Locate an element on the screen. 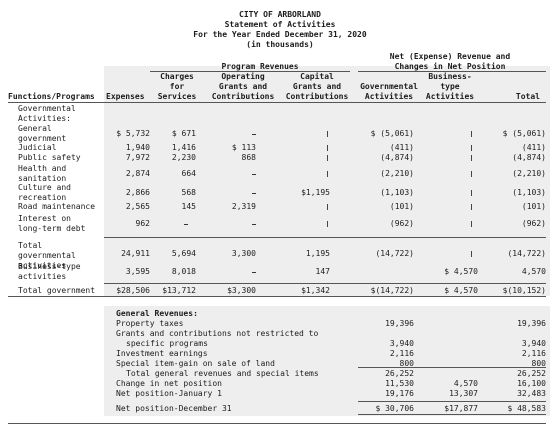 This screenshot has height=439, width=560. page-bottom-rule is located at coordinates (277, 423).